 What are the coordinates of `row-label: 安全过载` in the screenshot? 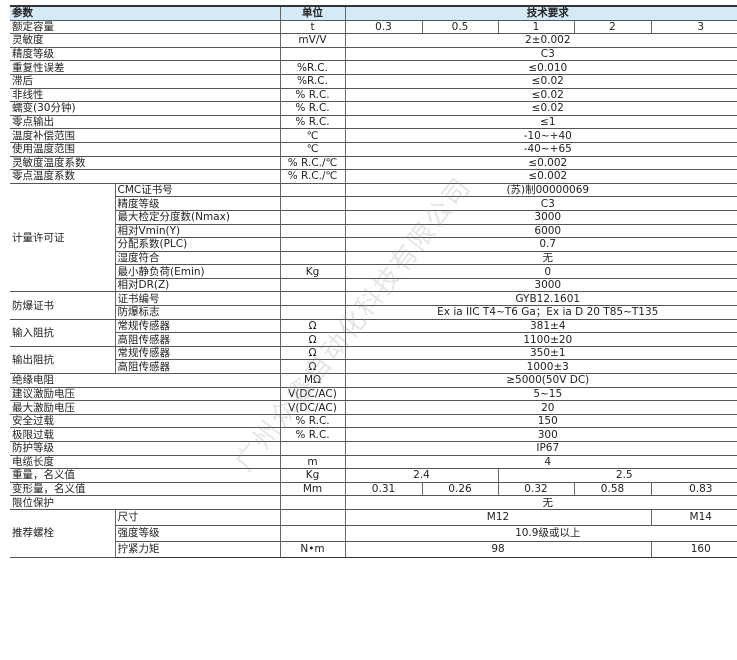 It's located at (145, 421).